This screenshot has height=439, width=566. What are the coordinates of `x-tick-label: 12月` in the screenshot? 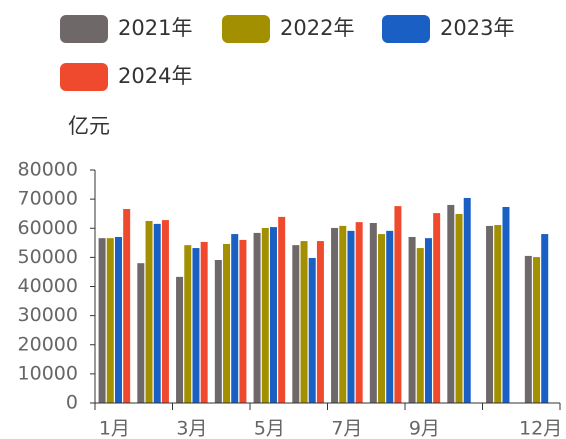 It's located at (540, 428).